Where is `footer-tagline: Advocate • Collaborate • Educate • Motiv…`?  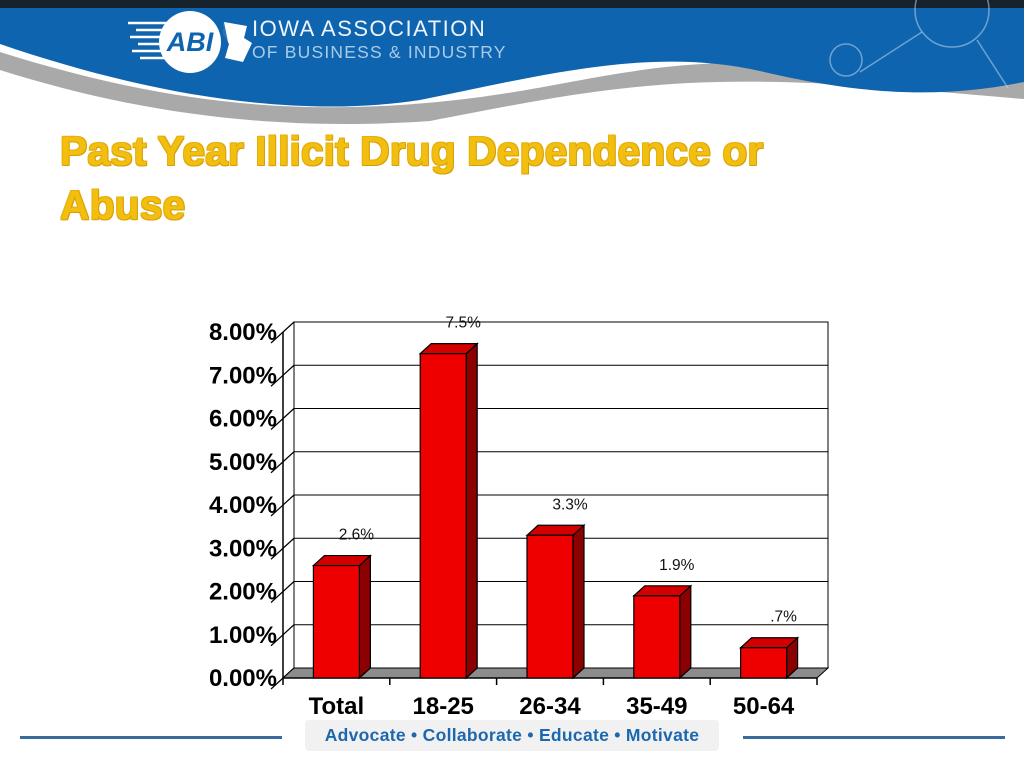
footer-tagline: Advocate • Collaborate • Educate • Motiv… is located at coordinates (512, 735).